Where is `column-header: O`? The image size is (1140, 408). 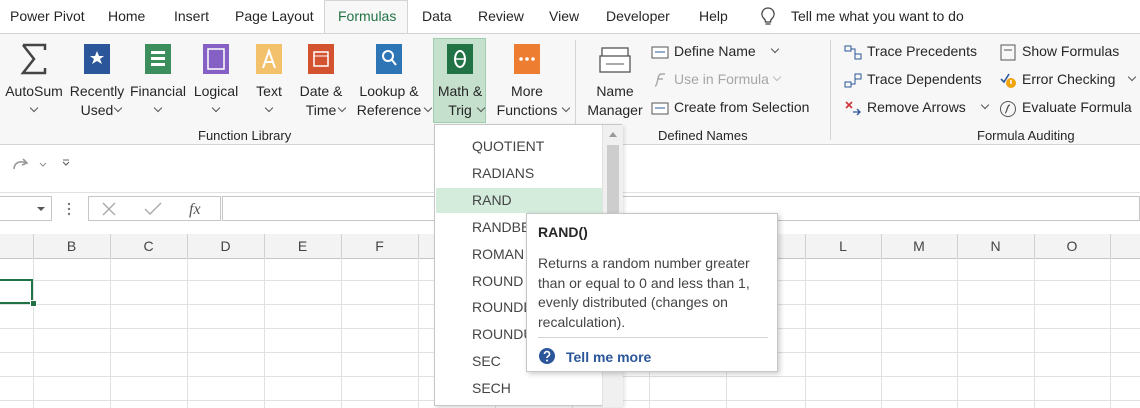 column-header: O is located at coordinates (1072, 246).